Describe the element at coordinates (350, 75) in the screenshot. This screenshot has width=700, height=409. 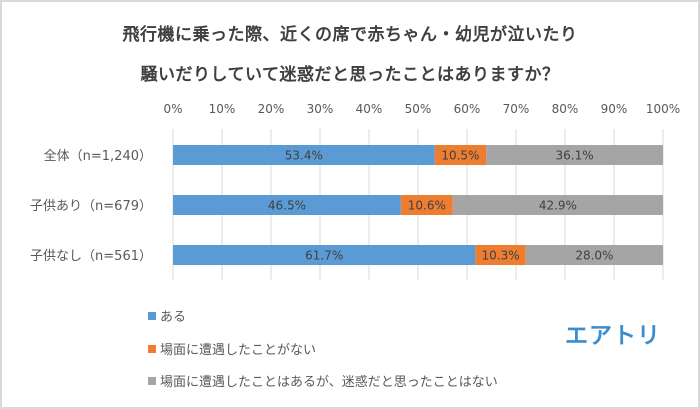
I see `chart-title-line-2: 騒いだりしていて迷惑だと思ったことはありますか？` at that location.